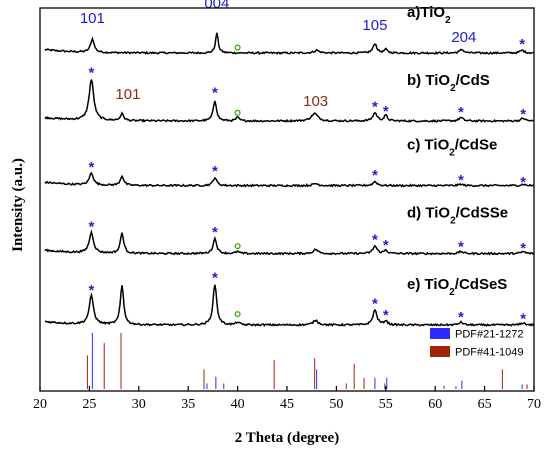 The image size is (550, 452). What do you see at coordinates (139, 404) in the screenshot?
I see `x-tick-label: 30` at bounding box center [139, 404].